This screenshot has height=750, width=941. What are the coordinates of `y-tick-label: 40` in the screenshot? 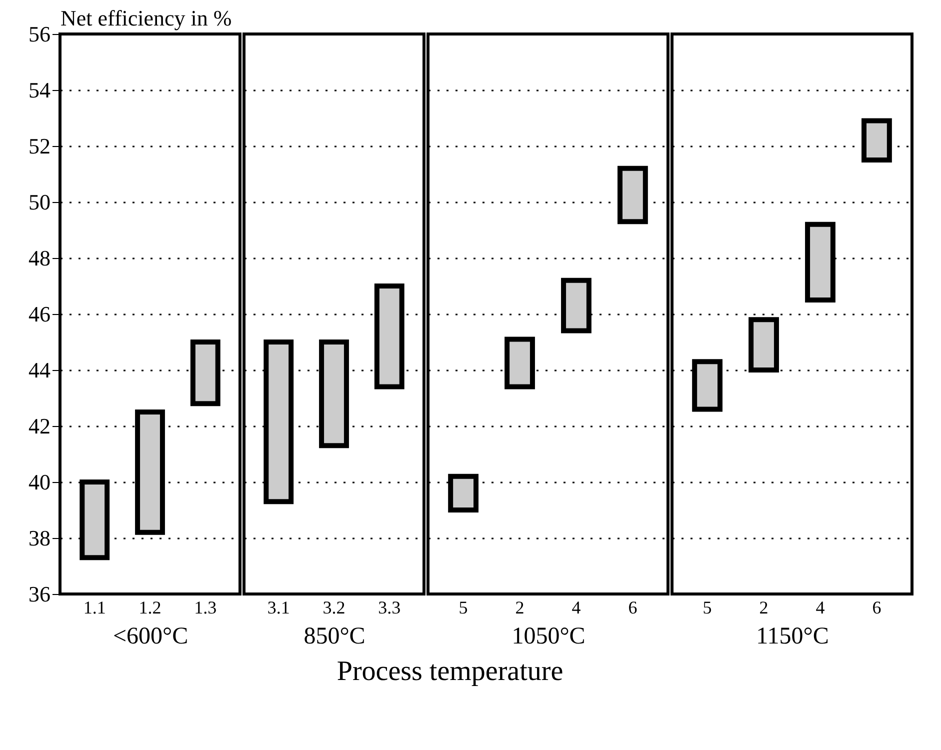 It's located at (39, 482).